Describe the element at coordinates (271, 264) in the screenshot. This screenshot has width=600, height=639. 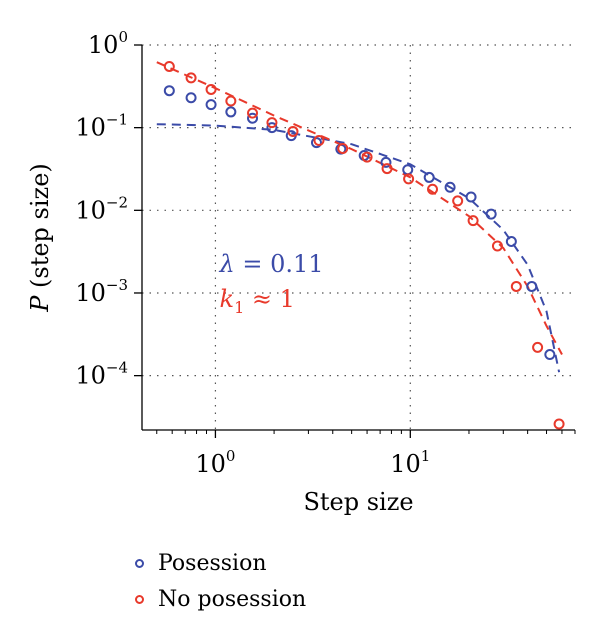
I see `annotation-lambda: λ = 0.11` at that location.